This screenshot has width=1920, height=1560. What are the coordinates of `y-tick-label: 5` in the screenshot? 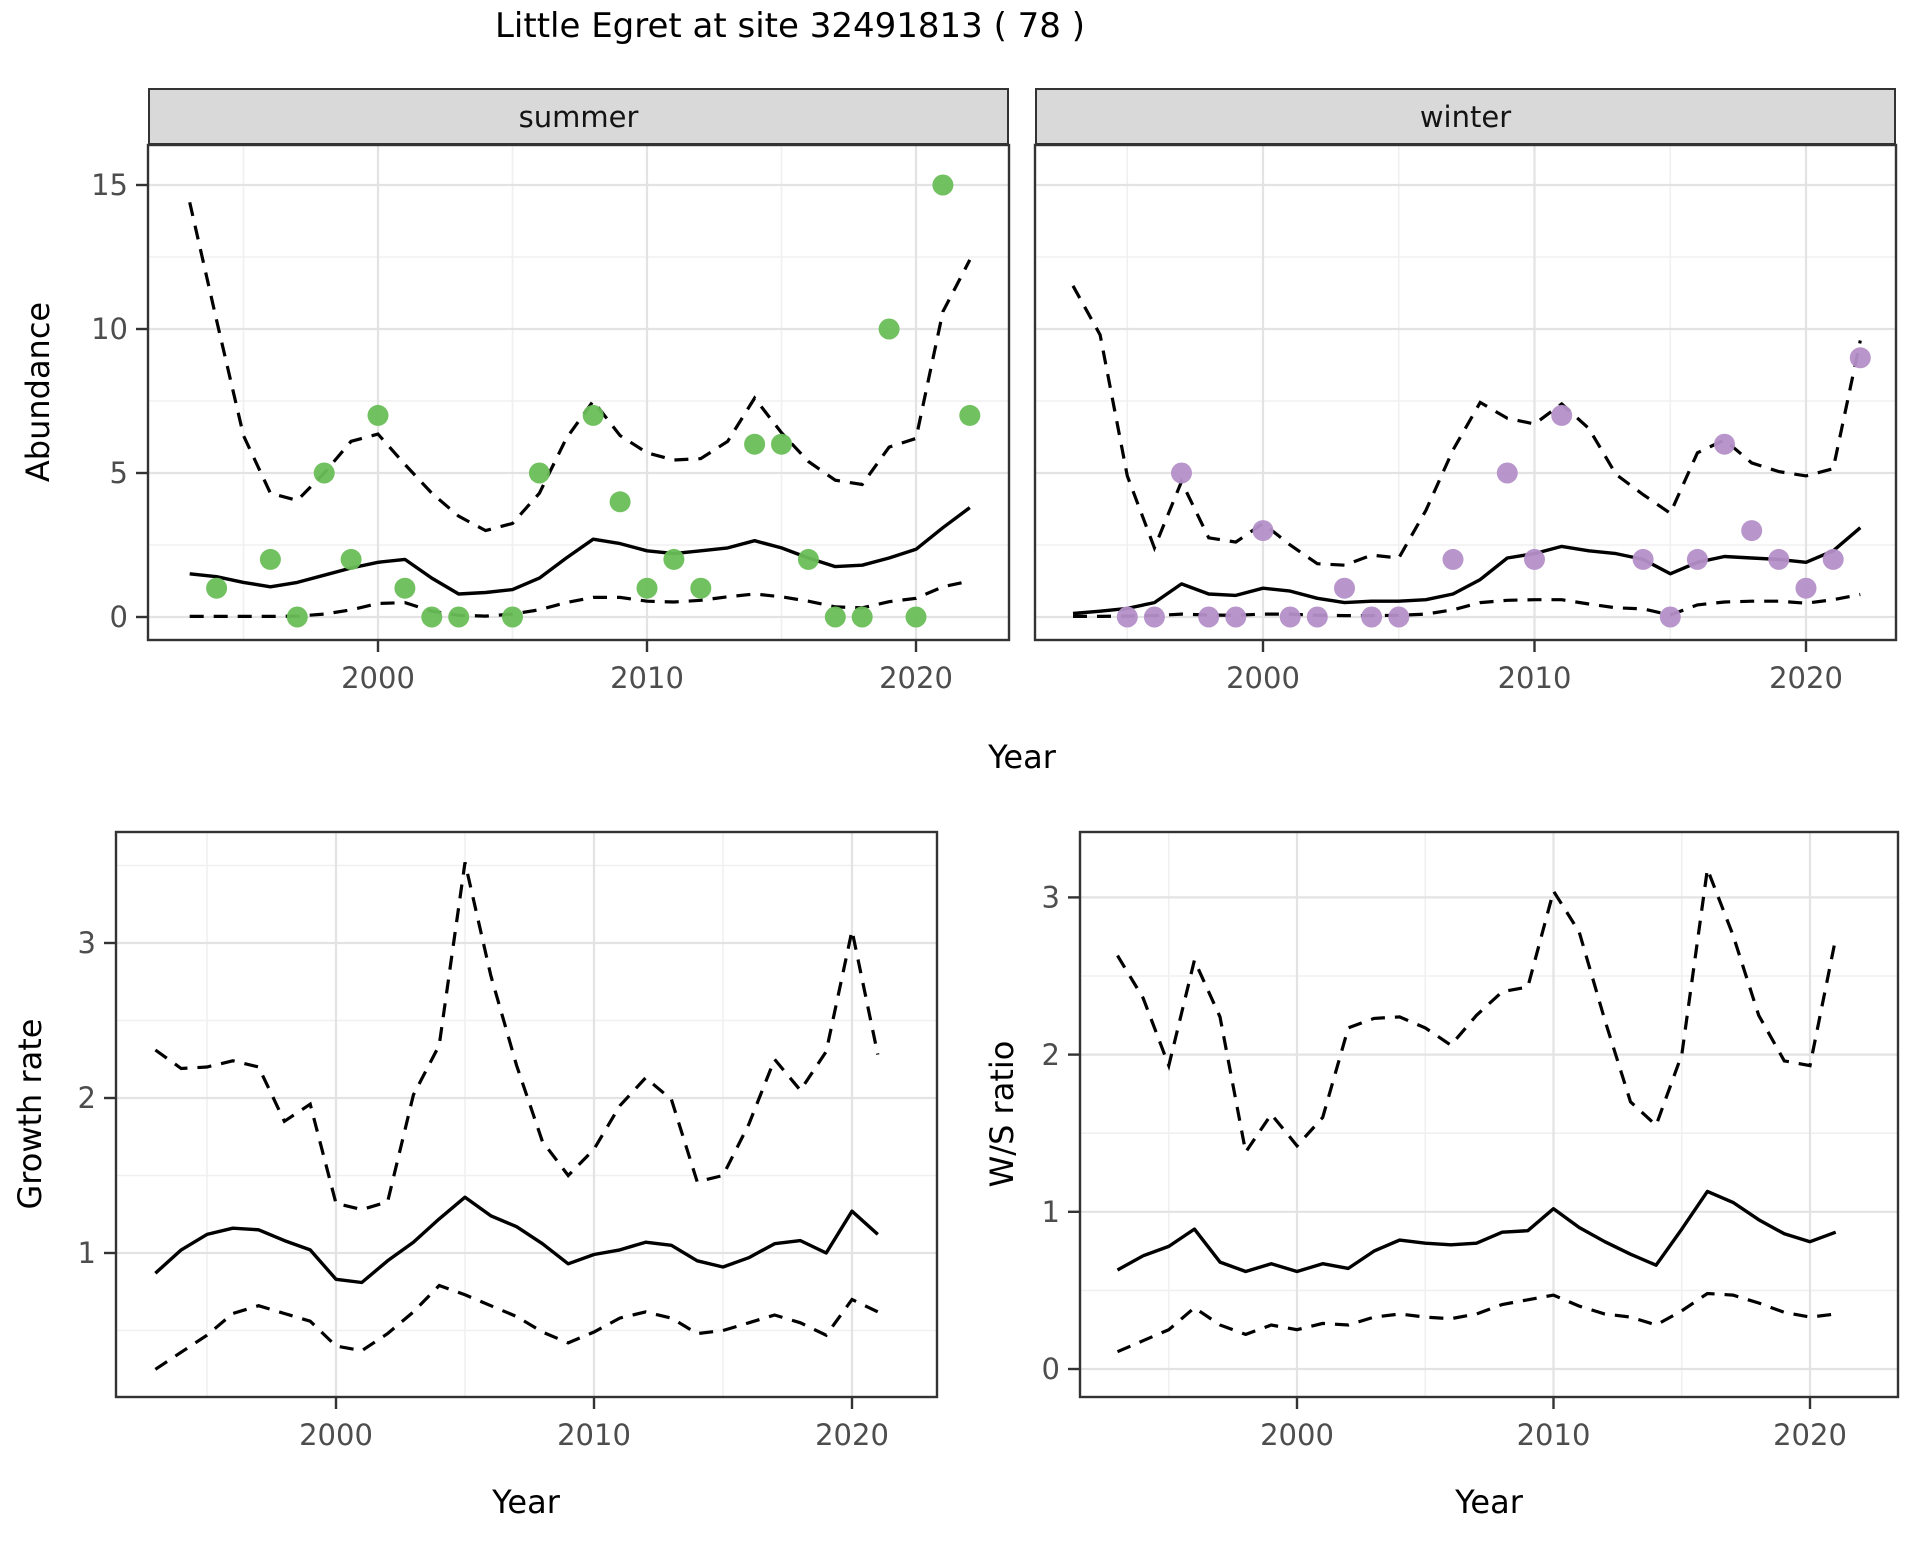 It's located at (119, 473).